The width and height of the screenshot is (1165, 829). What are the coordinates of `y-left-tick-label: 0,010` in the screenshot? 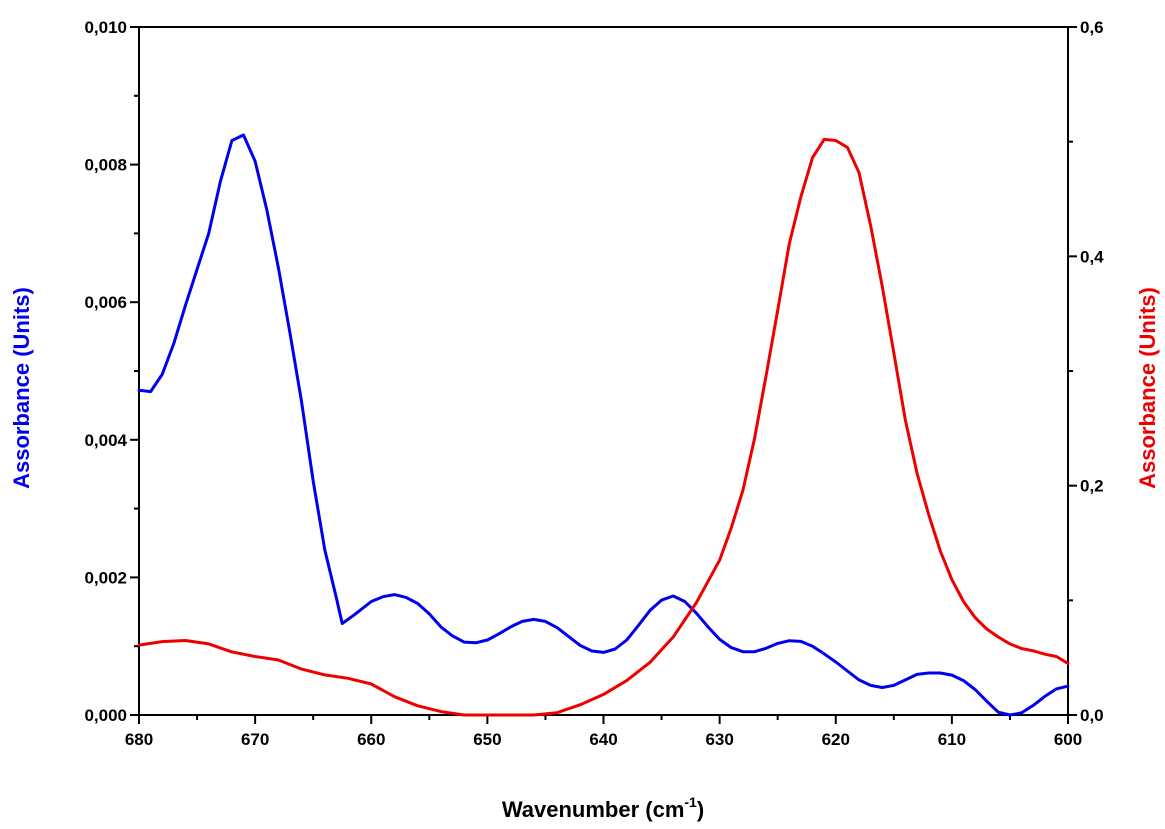 It's located at (105, 27).